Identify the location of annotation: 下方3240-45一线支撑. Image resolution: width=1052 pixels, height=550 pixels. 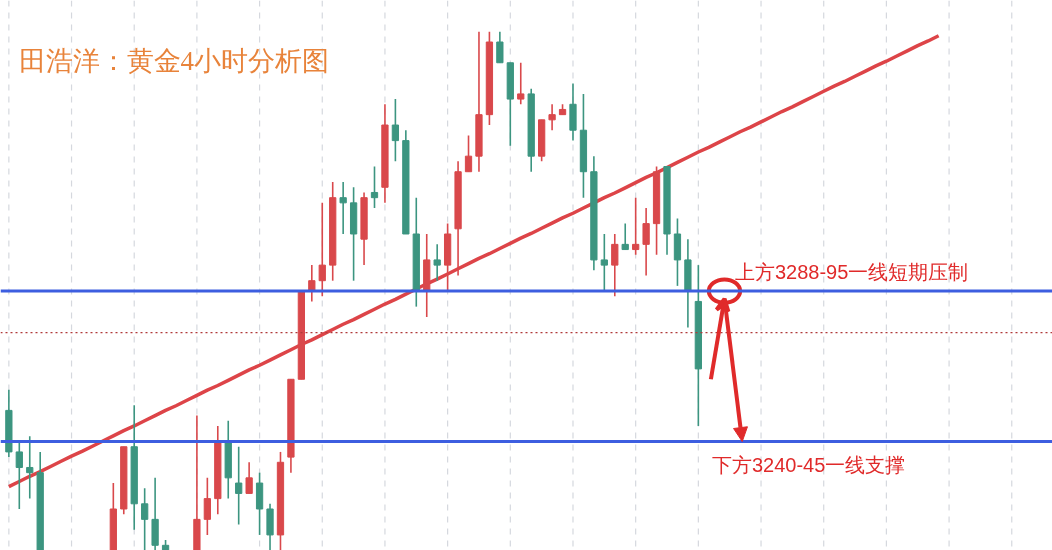
(808, 464).